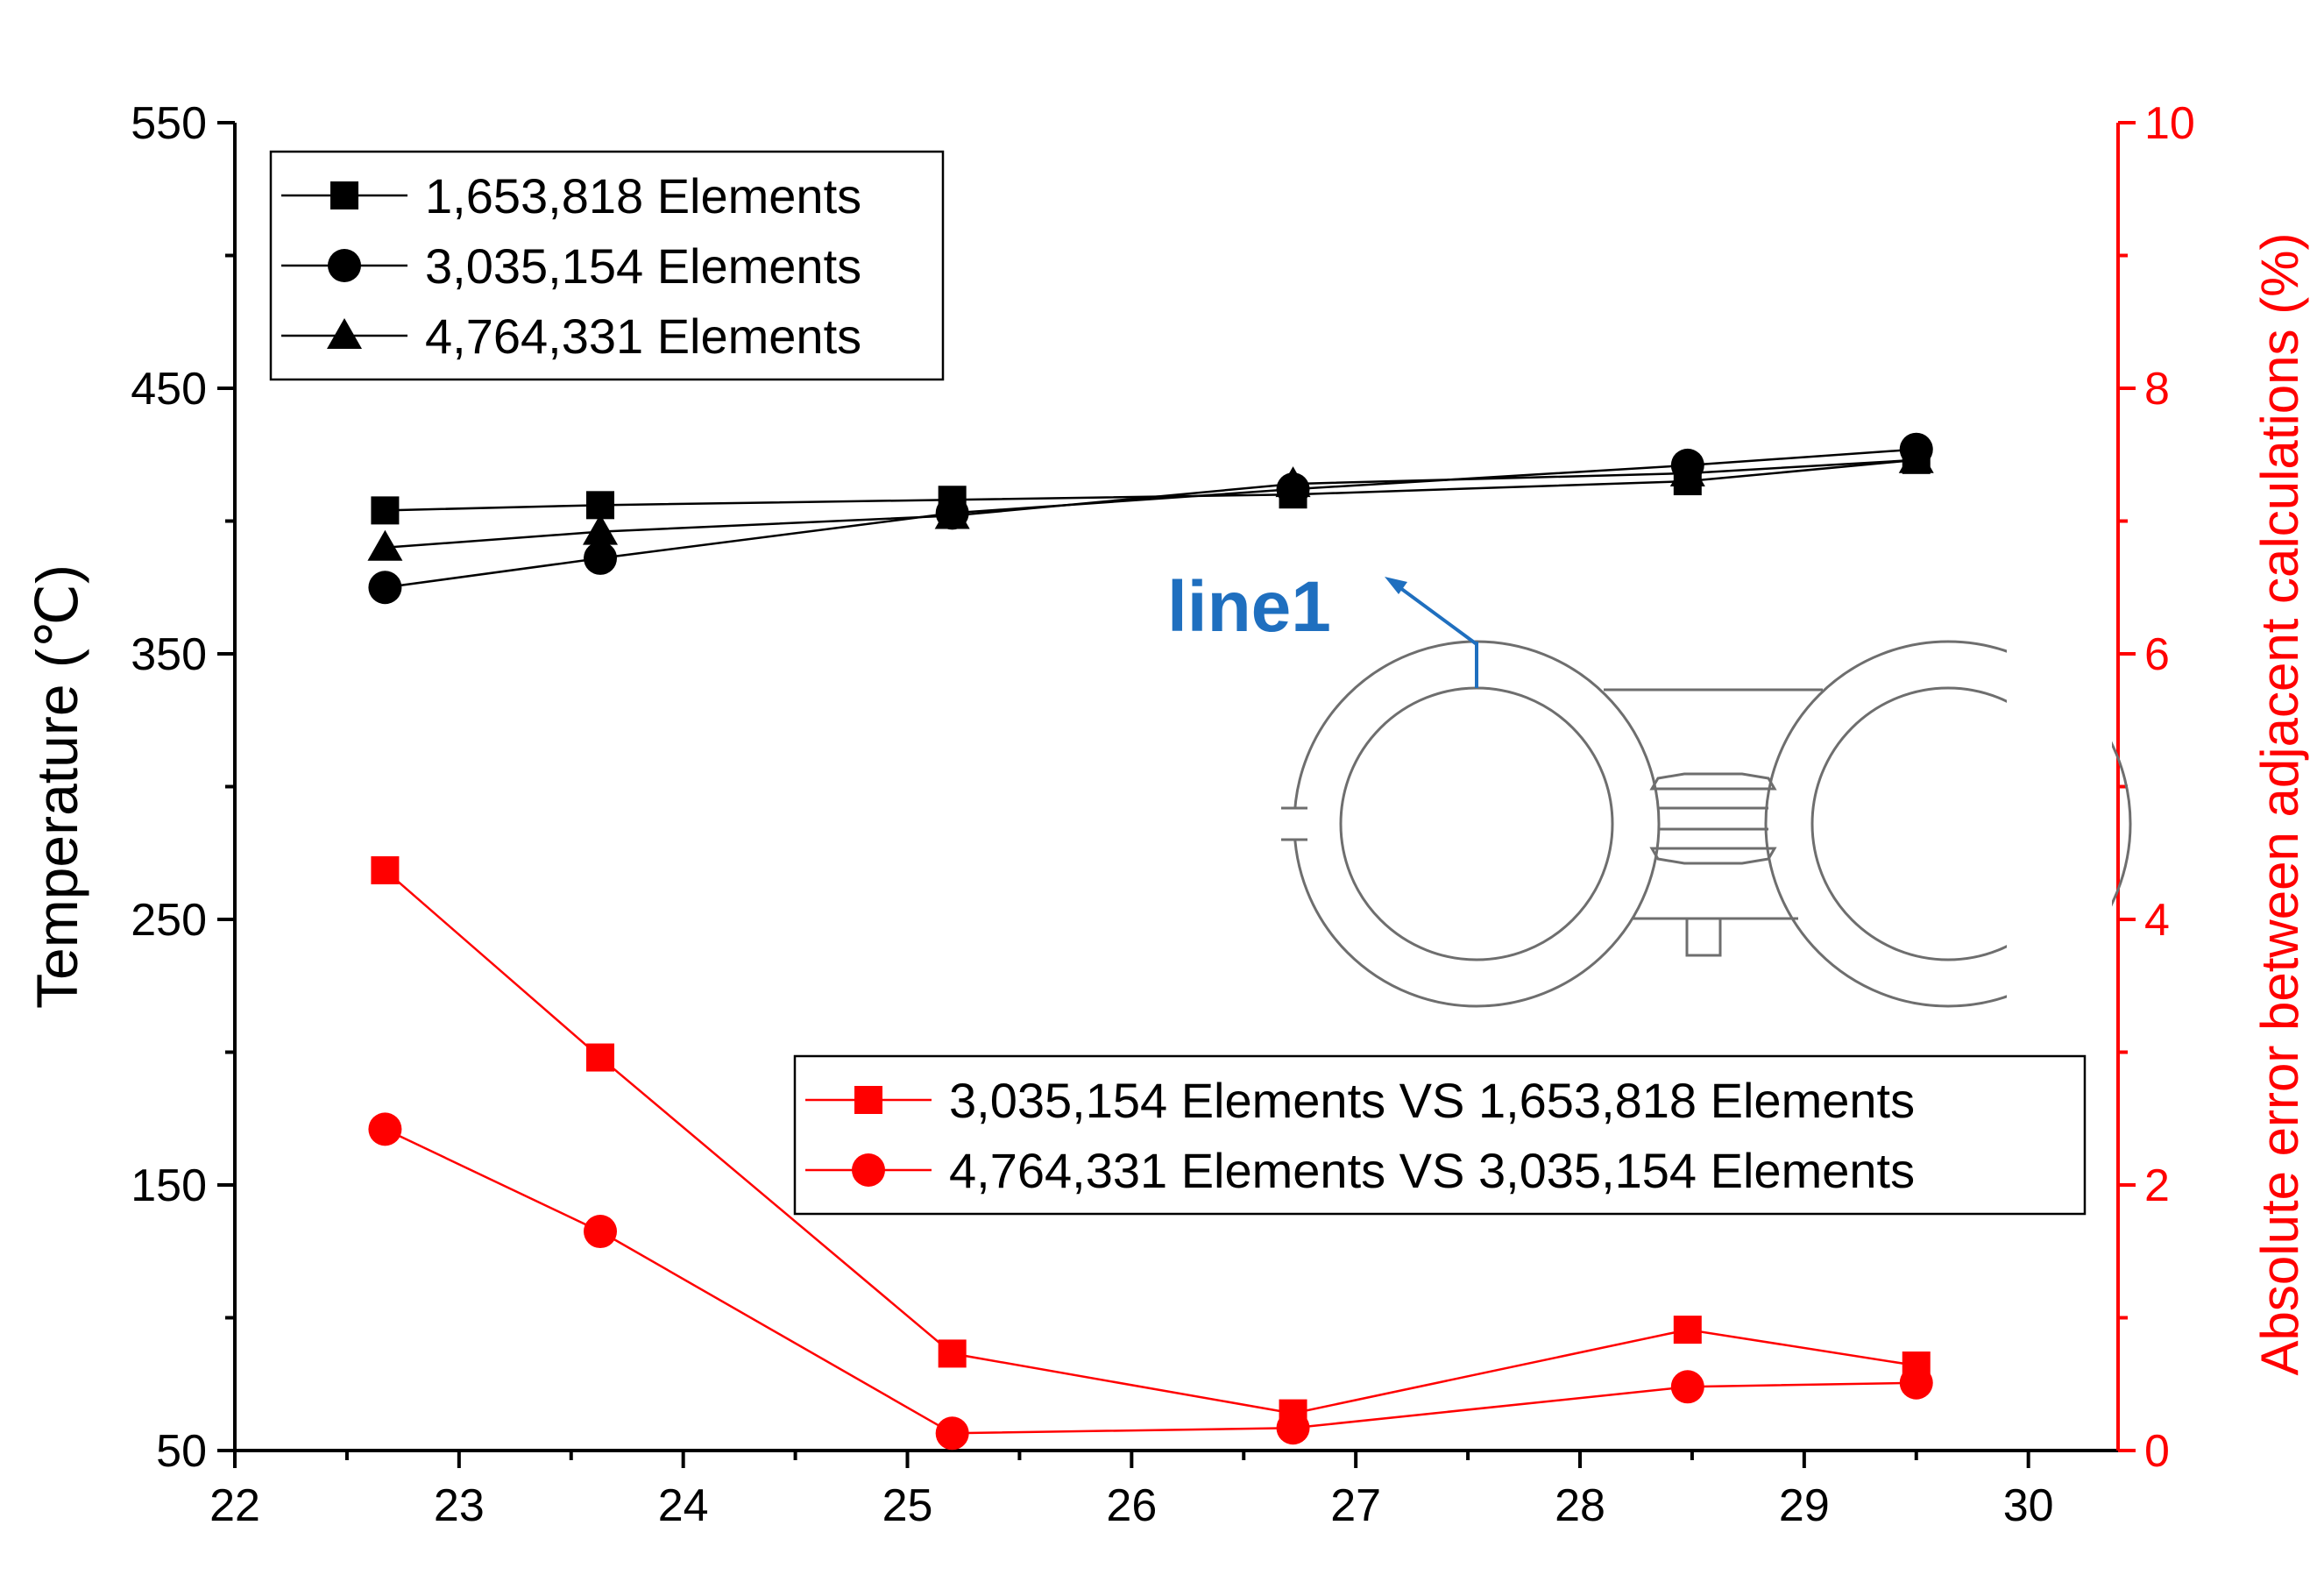 The height and width of the screenshot is (1582, 2324). Describe the element at coordinates (2157, 1451) in the screenshot. I see `right-tick-label: 0` at that location.